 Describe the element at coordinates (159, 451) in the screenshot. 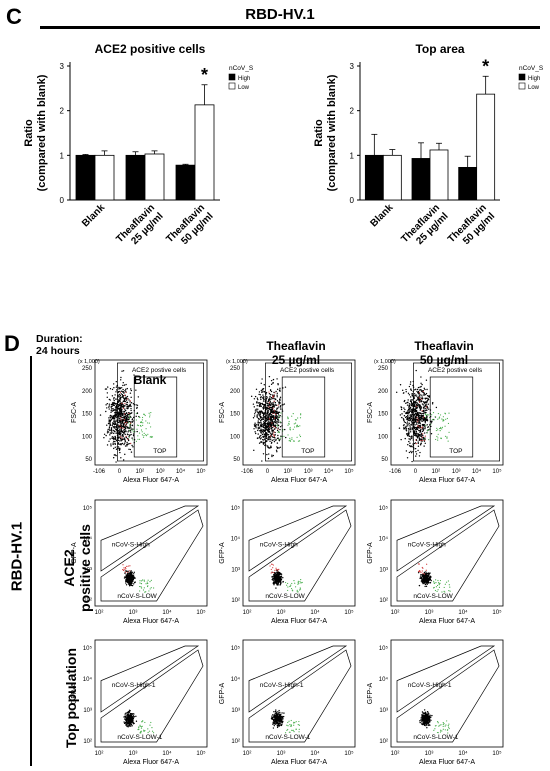

I see `gate-label-top: TOP` at that location.